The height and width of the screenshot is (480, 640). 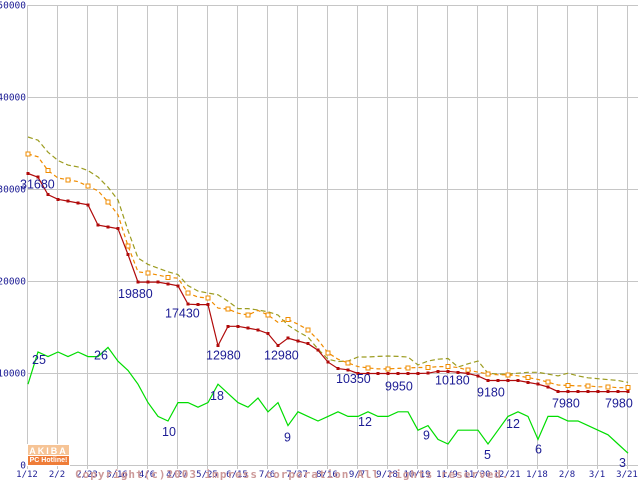 I want to click on x-tick-label: 12/21, so click(x=506, y=475).